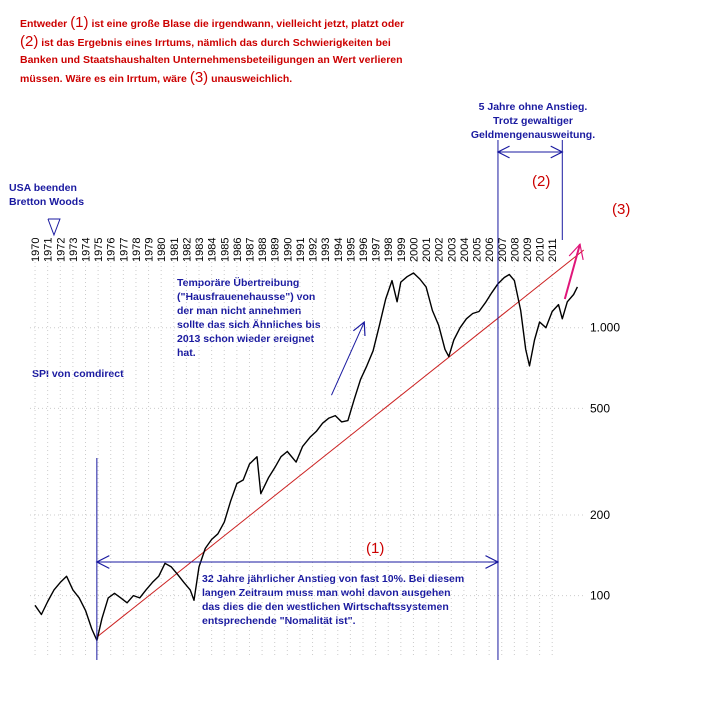 This screenshot has width=706, height=703. Describe the element at coordinates (78, 374) in the screenshot. I see `source-note: SPI von comdirect` at that location.